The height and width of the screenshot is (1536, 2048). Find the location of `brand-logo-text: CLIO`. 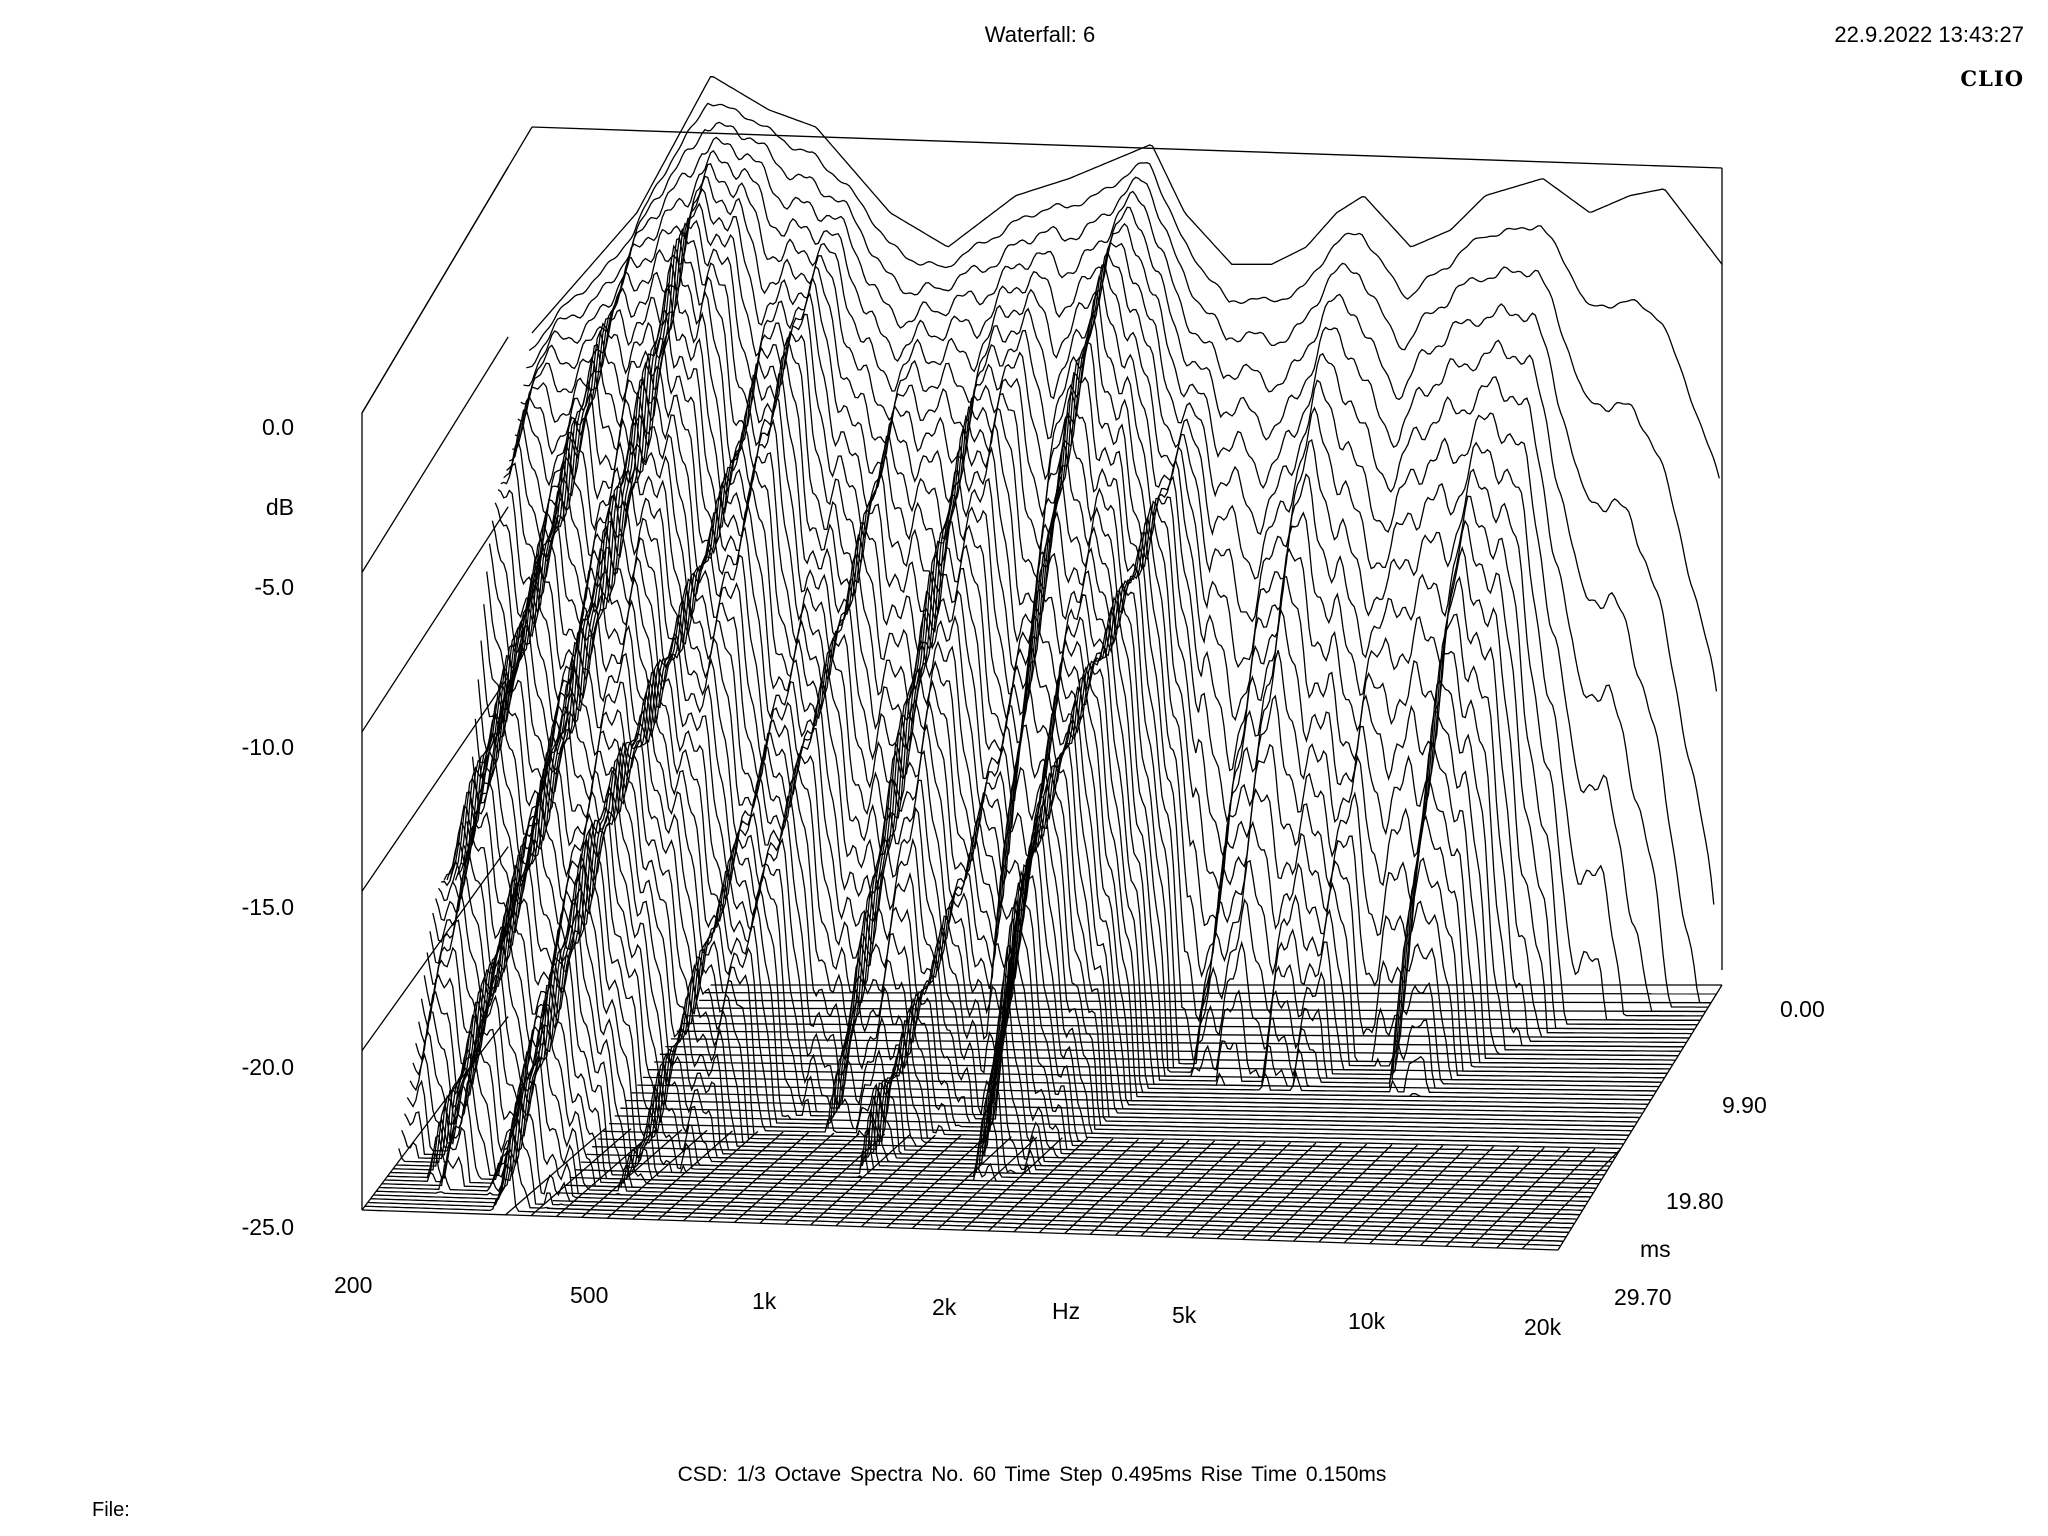

brand-logo-text: CLIO is located at coordinates (1992, 78).